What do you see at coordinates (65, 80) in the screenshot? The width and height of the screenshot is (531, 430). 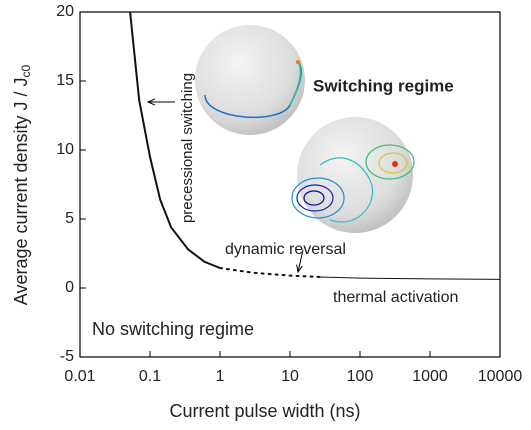 I see `y-tick-label: 15` at bounding box center [65, 80].